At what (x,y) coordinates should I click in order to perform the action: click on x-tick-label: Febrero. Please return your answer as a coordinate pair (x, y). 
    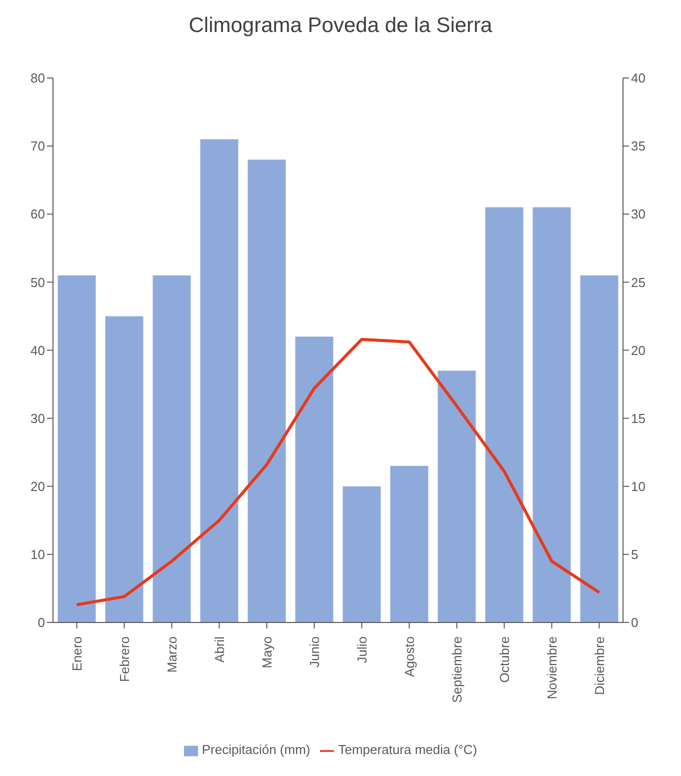
    Looking at the image, I should click on (124, 659).